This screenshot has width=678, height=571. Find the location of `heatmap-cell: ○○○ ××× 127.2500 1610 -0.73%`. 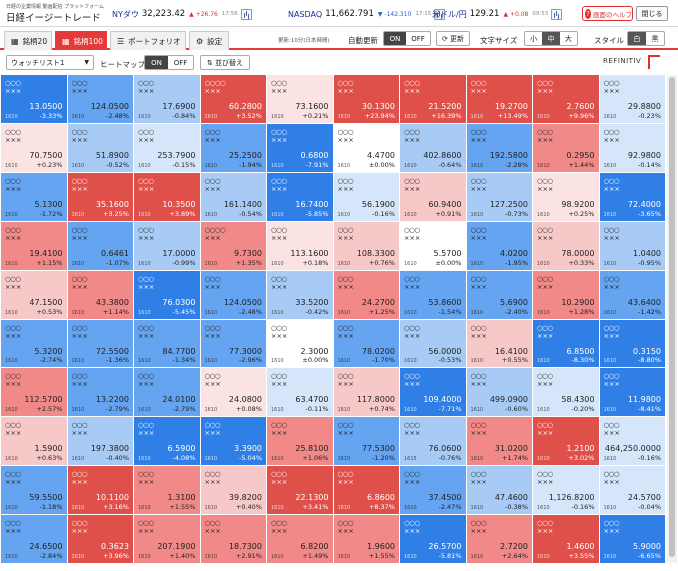

heatmap-cell: ○○○ ××× 127.2500 1610 -0.73% is located at coordinates (499, 196).